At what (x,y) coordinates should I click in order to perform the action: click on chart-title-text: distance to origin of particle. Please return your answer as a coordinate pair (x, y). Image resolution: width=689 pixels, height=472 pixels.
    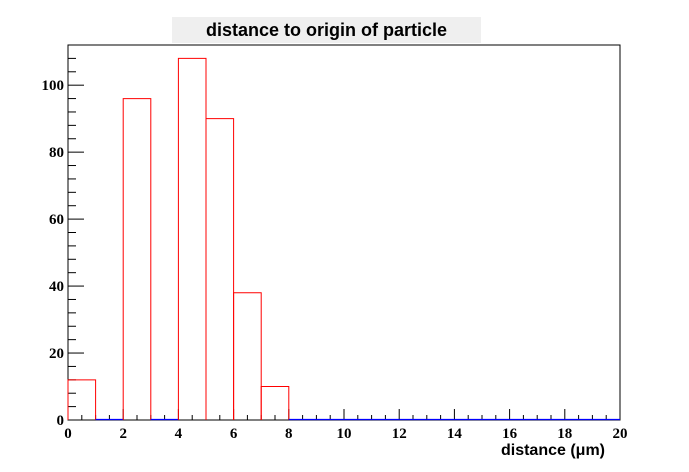
    Looking at the image, I should click on (326, 29).